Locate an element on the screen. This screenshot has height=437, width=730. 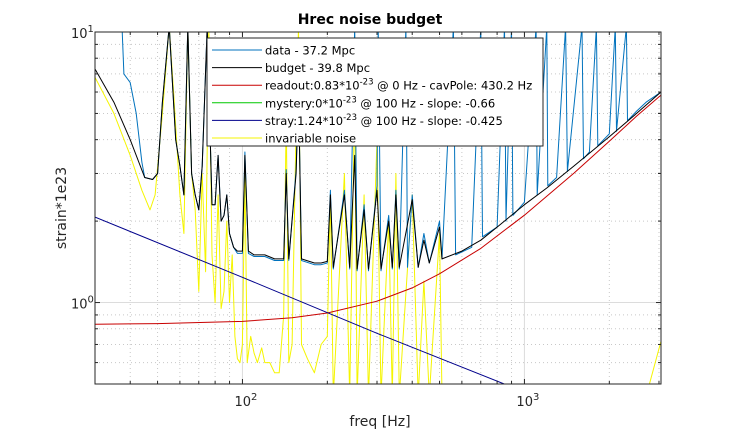
legend-entry: mystery:0*10-23 @ 100 Hz - slope: -0.66 is located at coordinates (380, 102).